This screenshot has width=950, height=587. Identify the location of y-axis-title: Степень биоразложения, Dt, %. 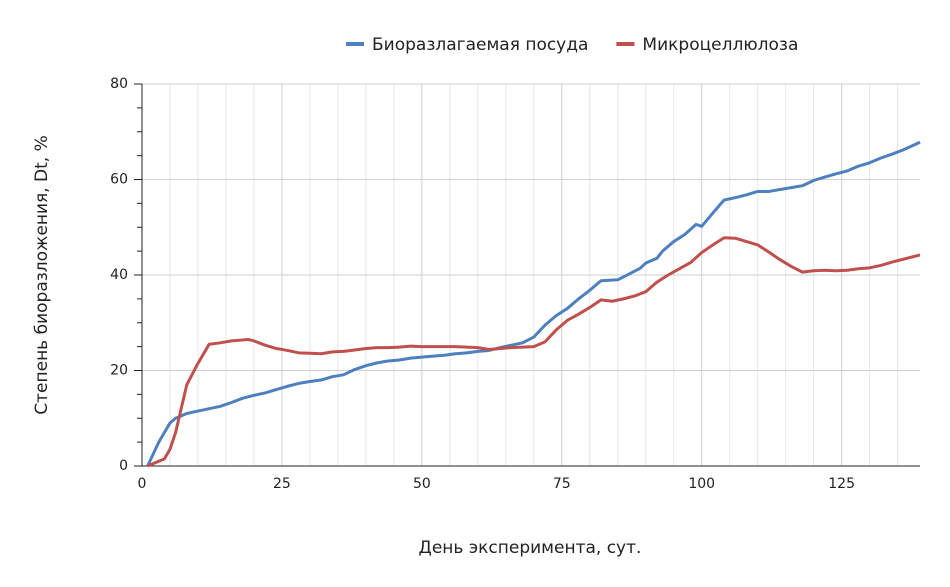
(42, 274).